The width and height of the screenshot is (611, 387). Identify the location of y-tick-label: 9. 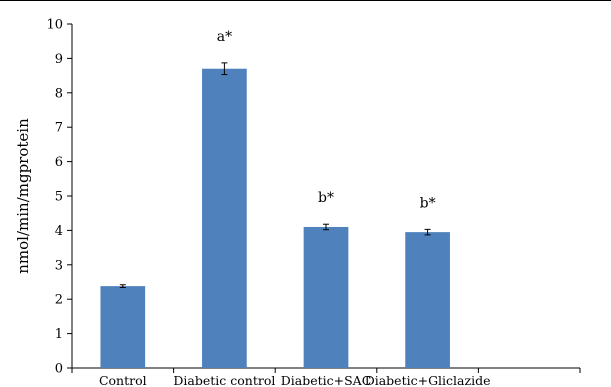
(59, 59).